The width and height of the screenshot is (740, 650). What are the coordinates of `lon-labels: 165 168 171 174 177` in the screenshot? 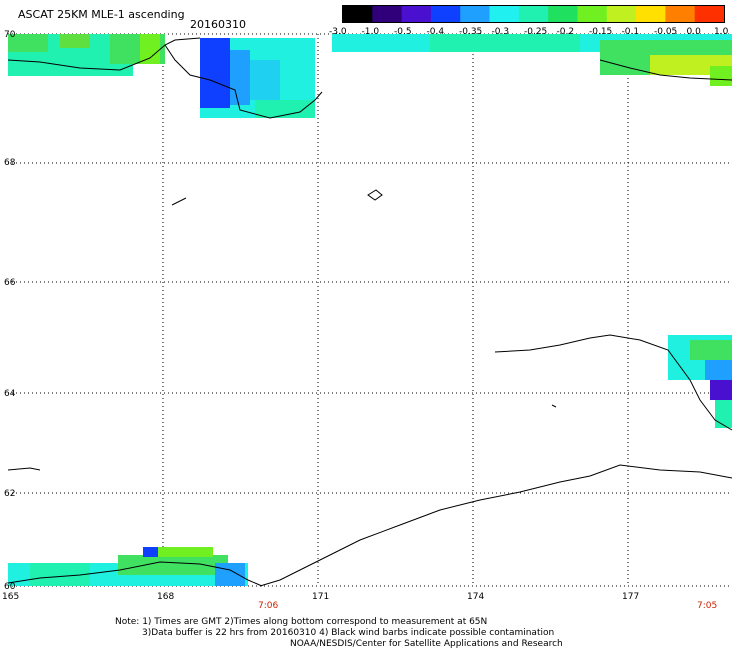 It's located at (320, 597).